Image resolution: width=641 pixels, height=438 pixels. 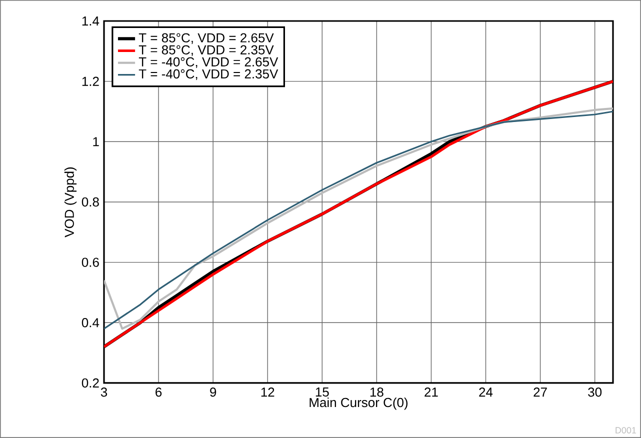 I want to click on text: D001, so click(x=626, y=430).